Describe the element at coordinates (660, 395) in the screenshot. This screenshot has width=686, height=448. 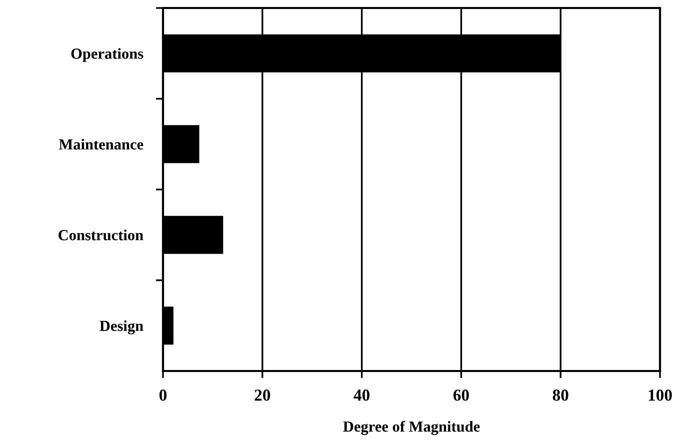
I see `x-tick-label: 100` at that location.